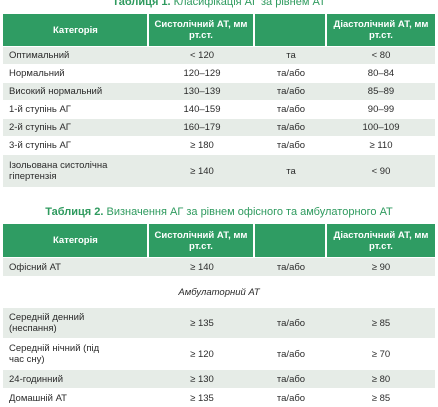  Describe the element at coordinates (381, 91) in the screenshot. I see `diastolic-cell: 85–89` at that location.